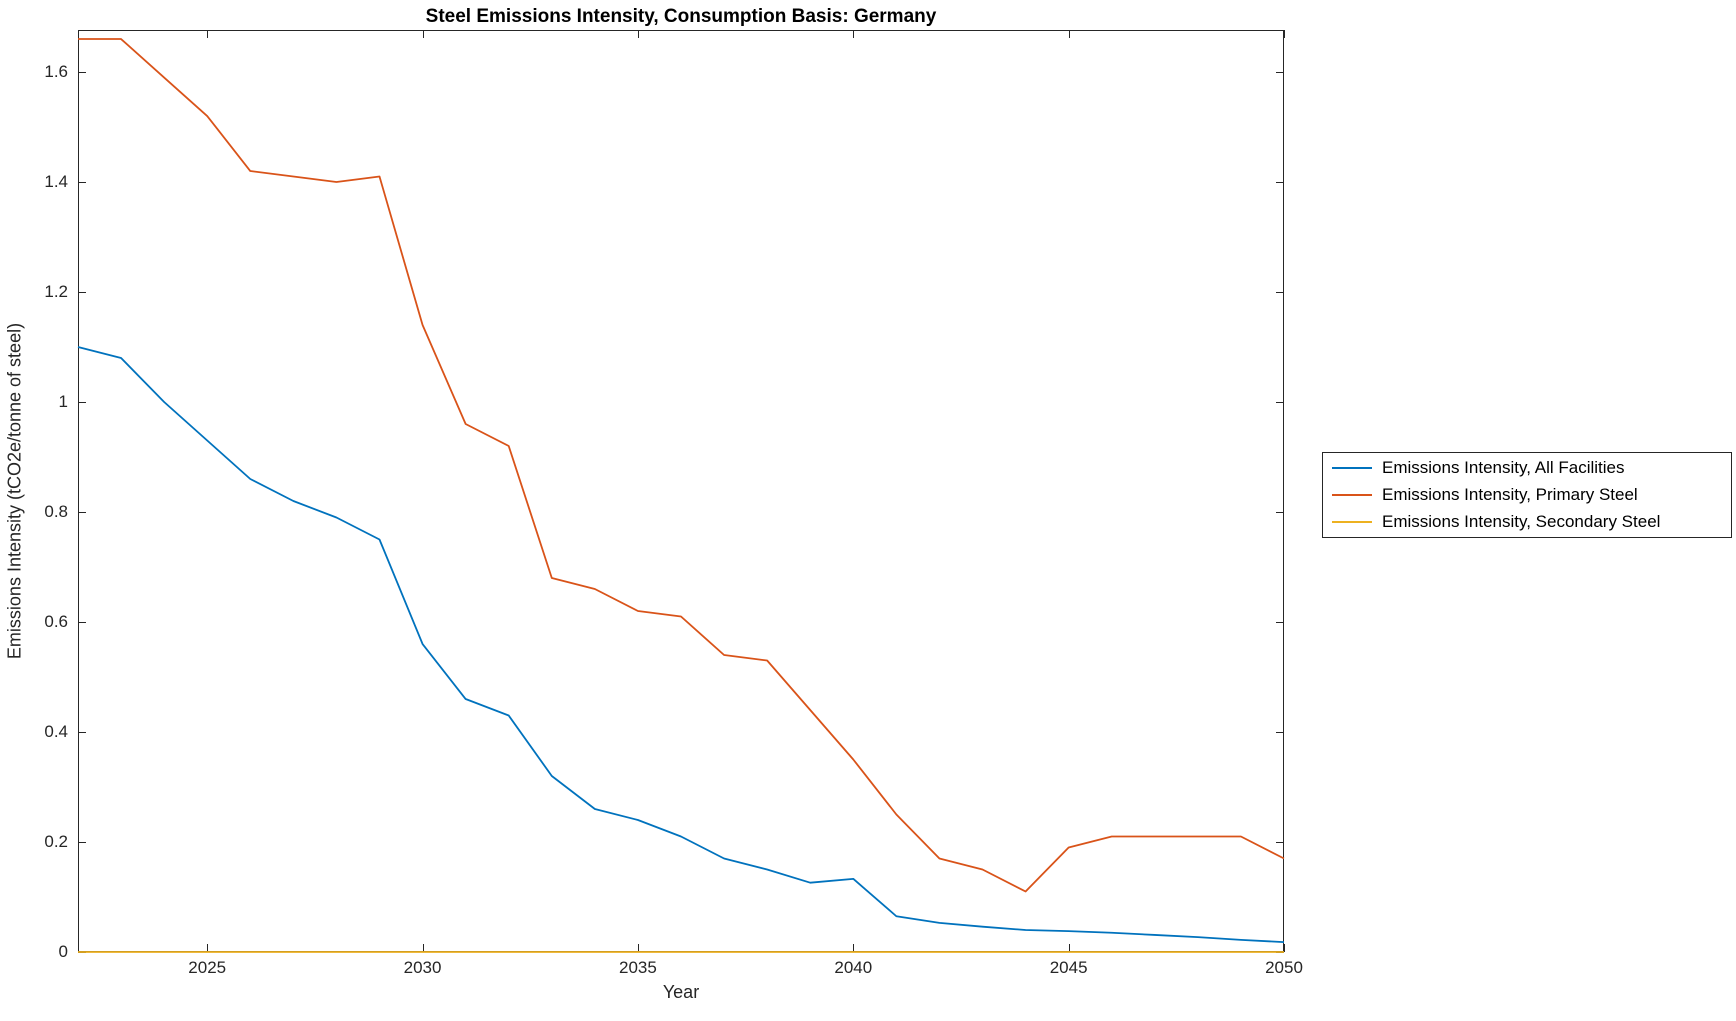  What do you see at coordinates (207, 967) in the screenshot?
I see `x-tick-label: 2025` at bounding box center [207, 967].